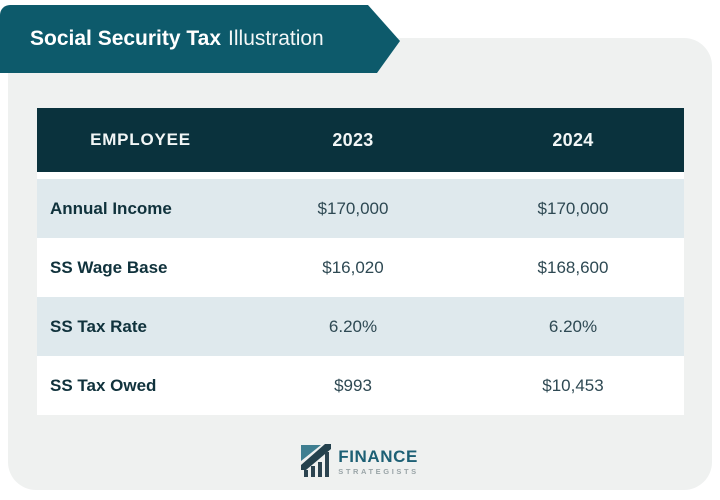 The height and width of the screenshot is (500, 720). I want to click on row-label: SS Tax Owed, so click(103, 385).